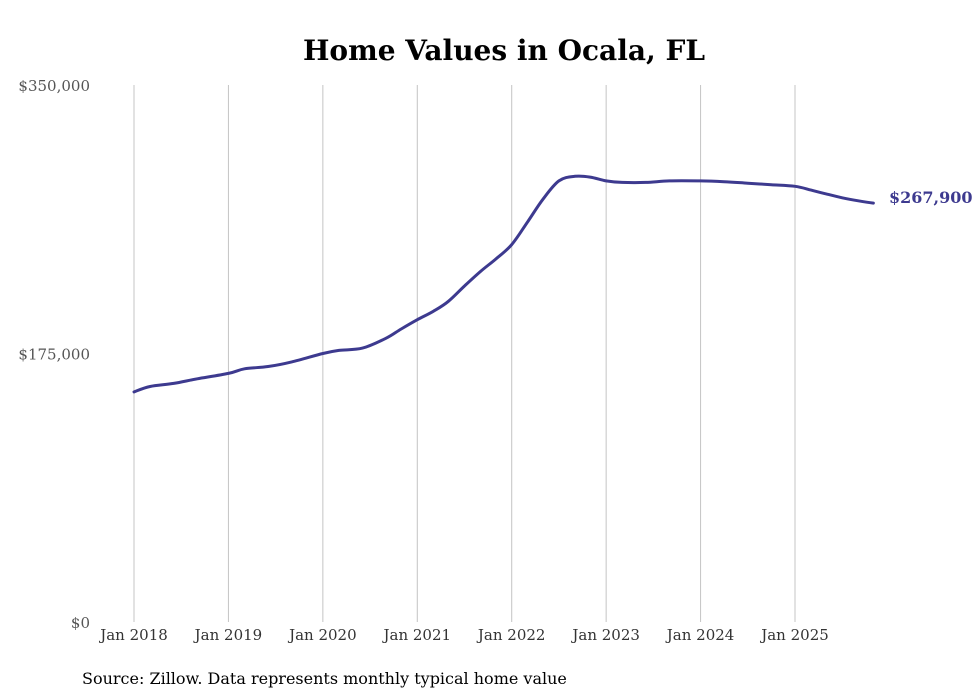 The width and height of the screenshot is (980, 699). I want to click on x-tick-label: Jan 2022, so click(511, 635).